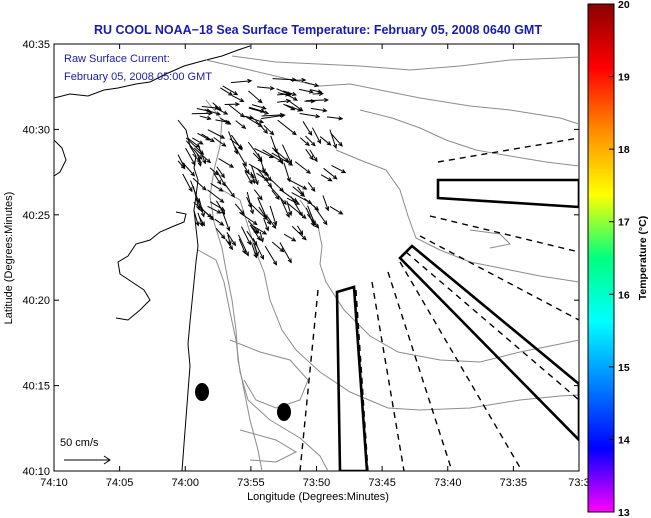 The image size is (651, 518). Describe the element at coordinates (624, 295) in the screenshot. I see `colorbar-tick-label: 16` at that location.